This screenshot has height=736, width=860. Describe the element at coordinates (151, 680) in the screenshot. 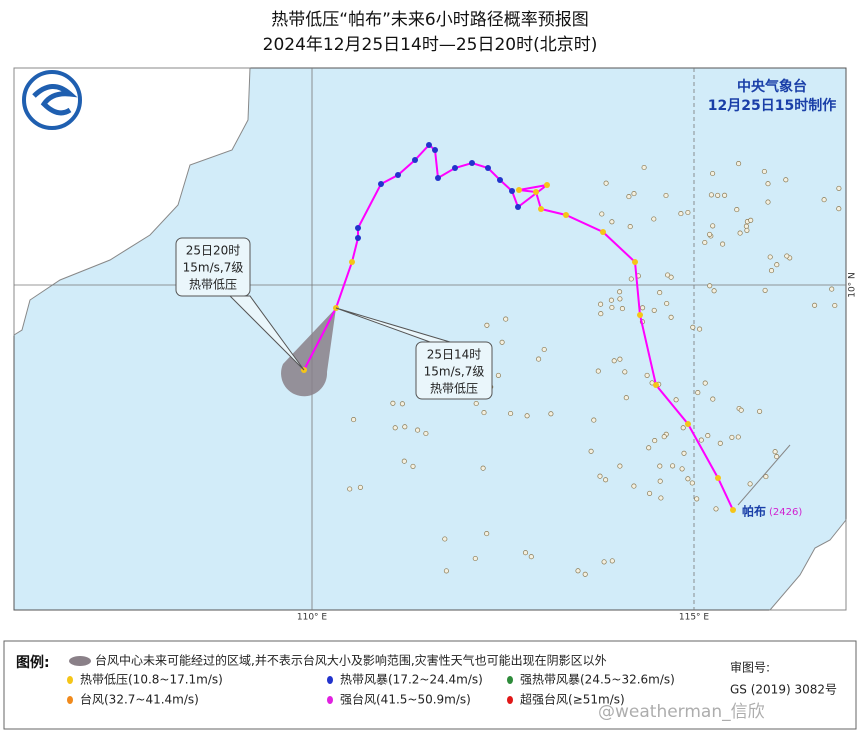

I see `legend-label: 热带低压(10.8~17.1m/s)` at that location.